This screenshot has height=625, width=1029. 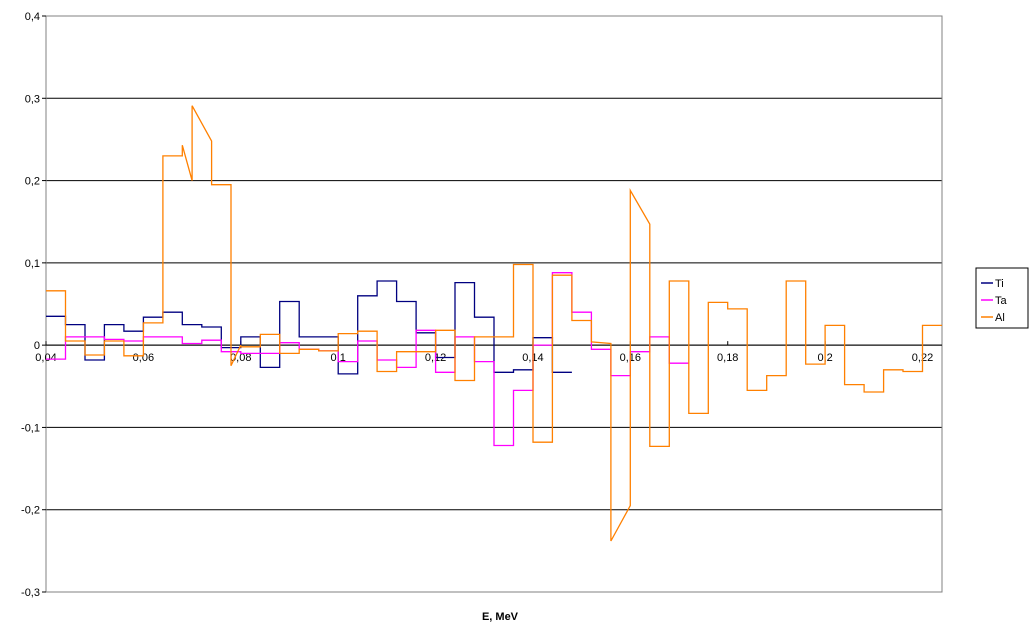 What do you see at coordinates (1000, 318) in the screenshot?
I see `legend-label-al: Al` at bounding box center [1000, 318].